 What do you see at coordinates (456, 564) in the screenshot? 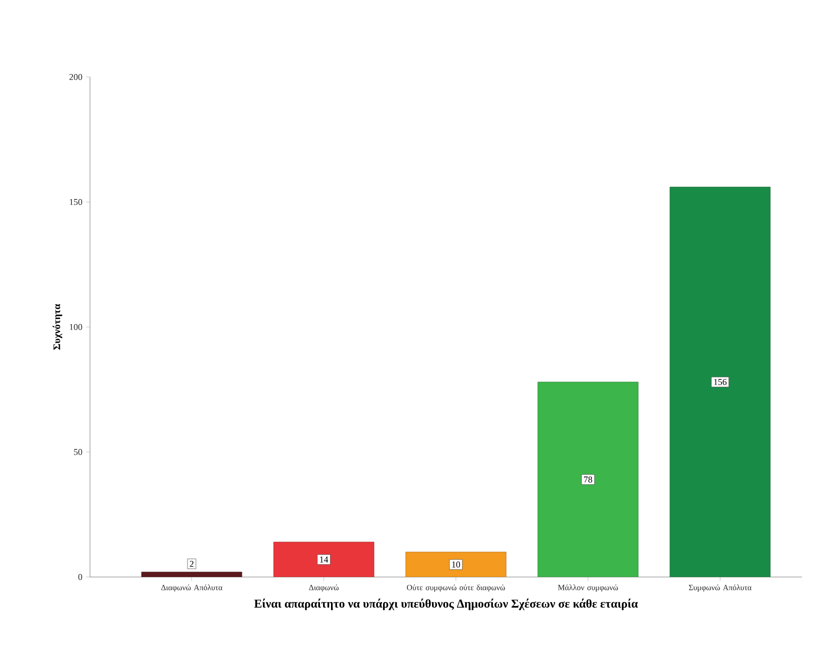
I see `data-label: 10` at bounding box center [456, 564].